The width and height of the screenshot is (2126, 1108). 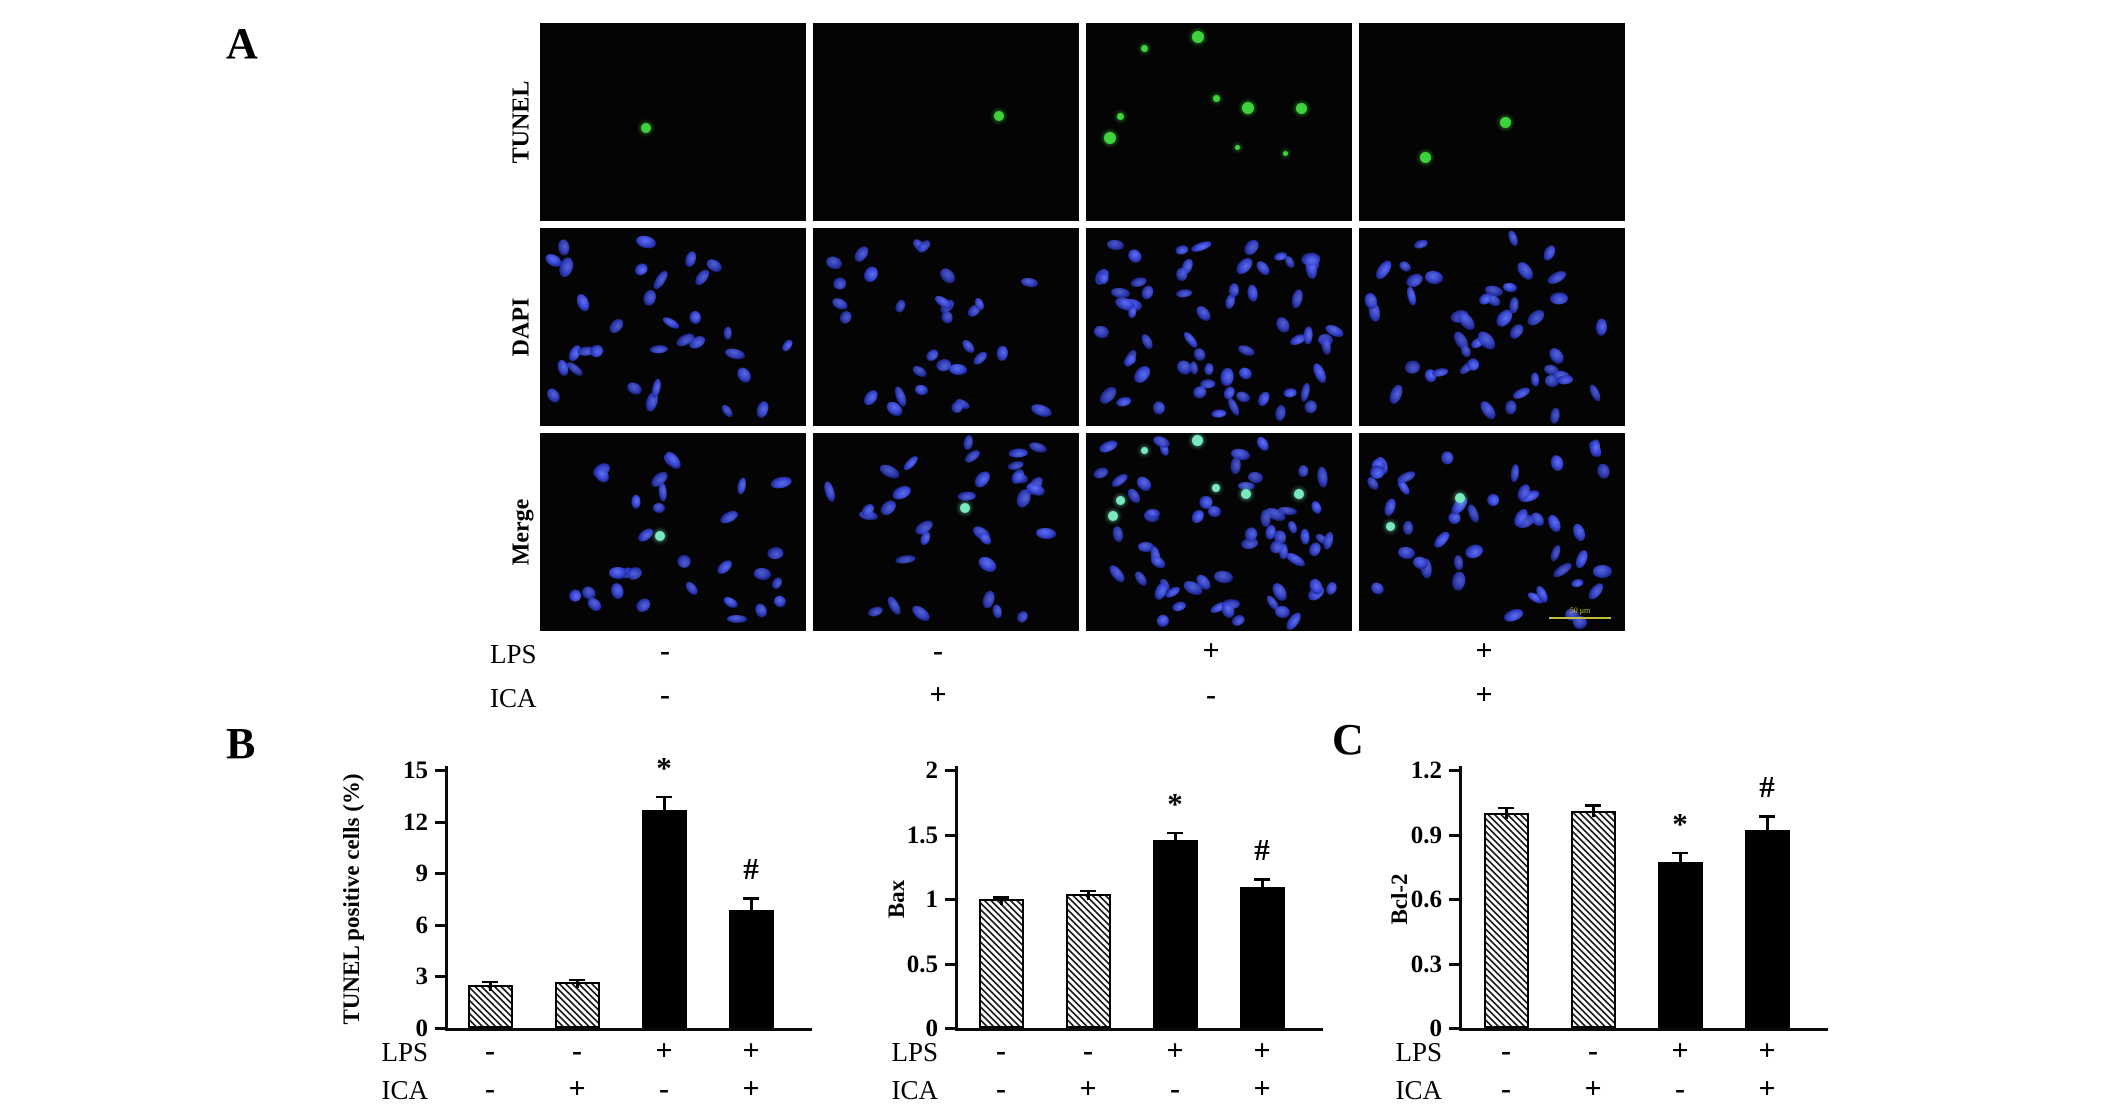 What do you see at coordinates (1484, 650) in the screenshot?
I see `panel-a-lps-value-4: +` at bounding box center [1484, 650].